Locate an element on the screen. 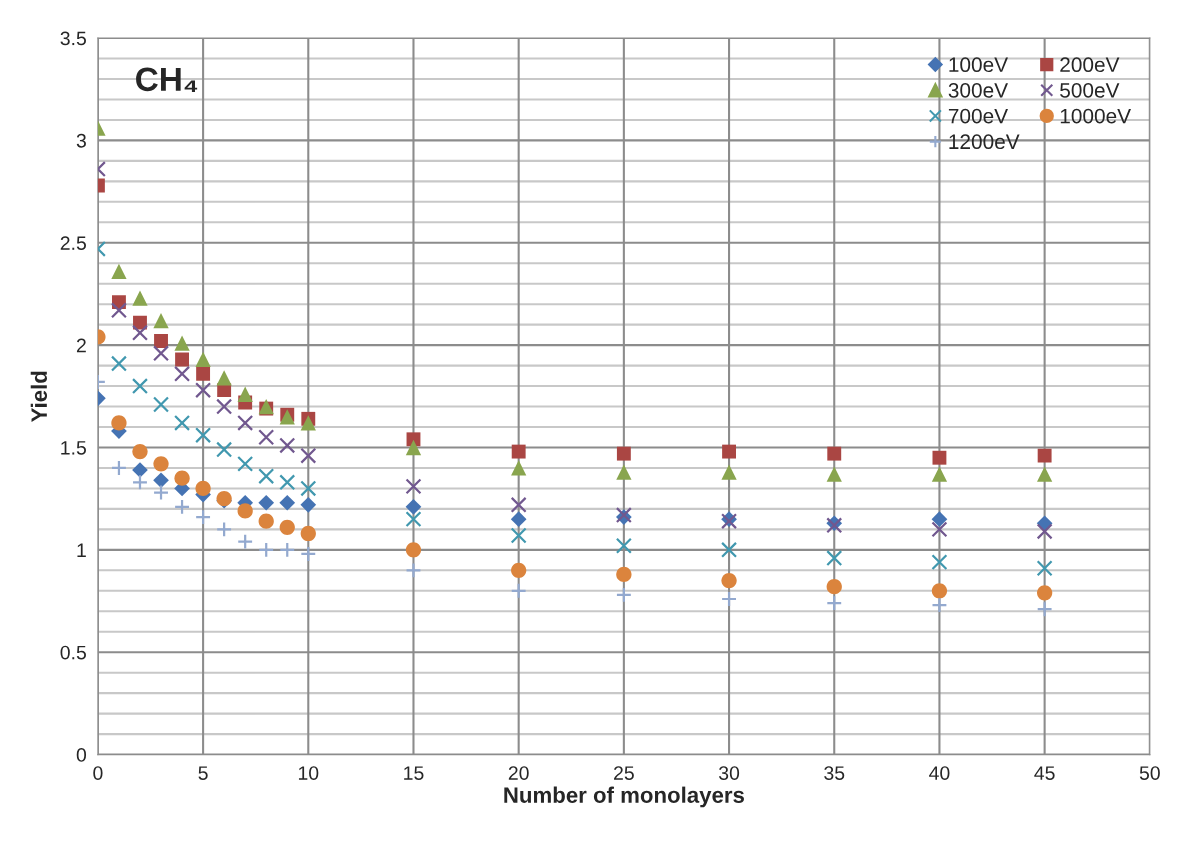  y-tick-label: 1 is located at coordinates (81, 550).